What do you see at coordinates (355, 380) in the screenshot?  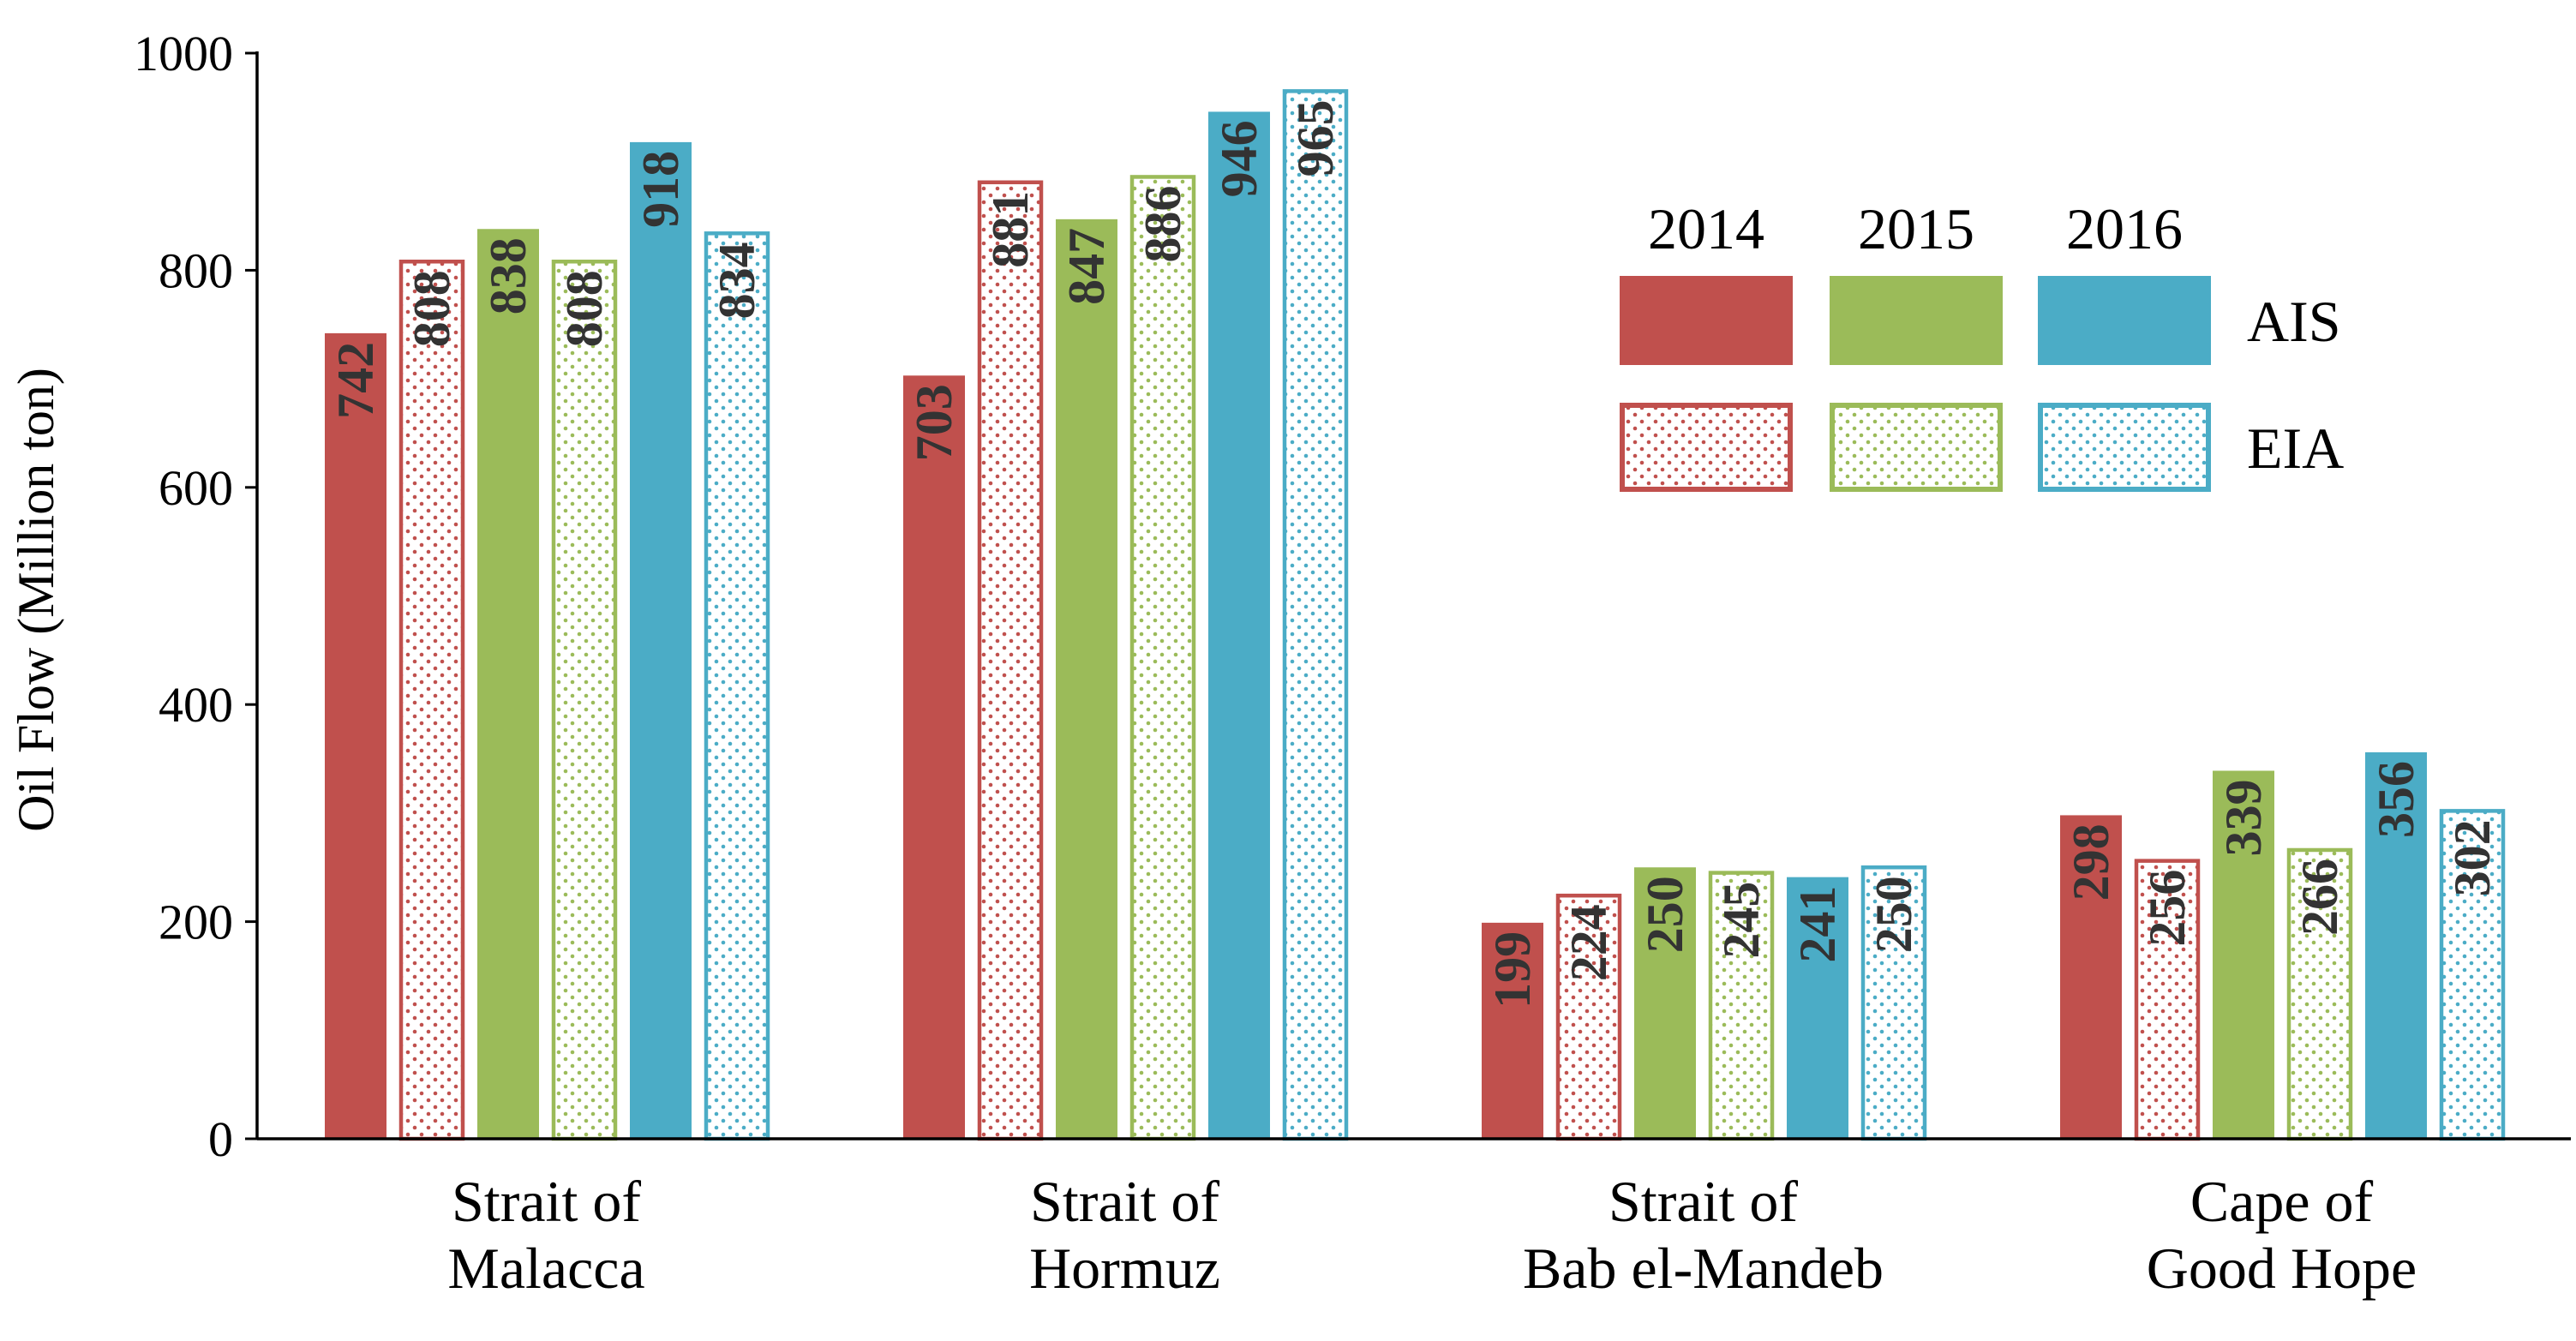 I see `bar-value-label: 742` at bounding box center [355, 380].